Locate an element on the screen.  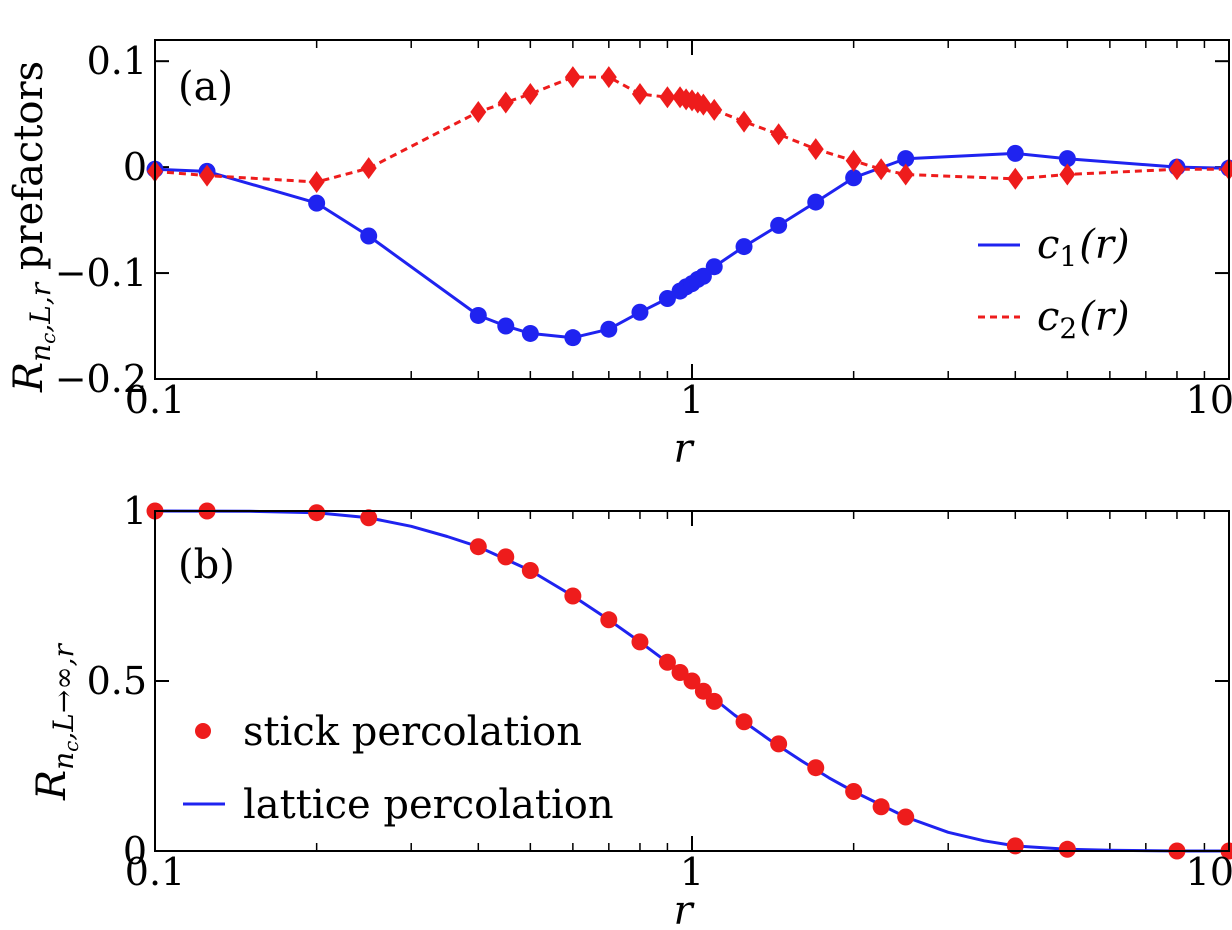
panel-b-label: (b) is located at coordinates (206, 565).